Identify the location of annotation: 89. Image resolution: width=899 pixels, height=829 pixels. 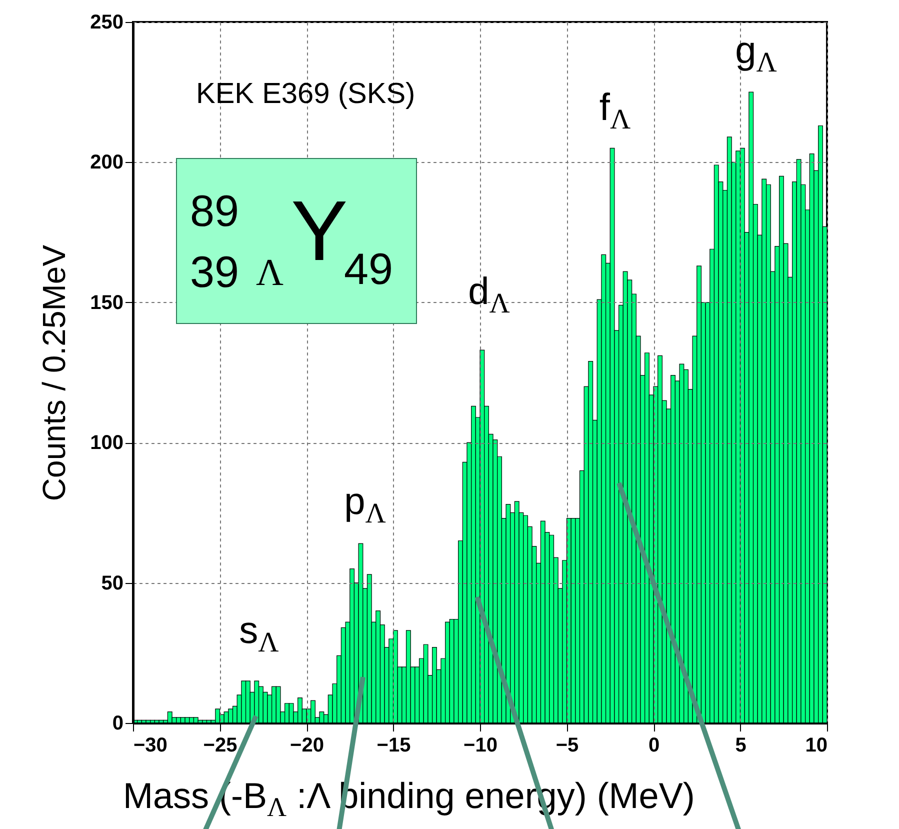
(214, 211).